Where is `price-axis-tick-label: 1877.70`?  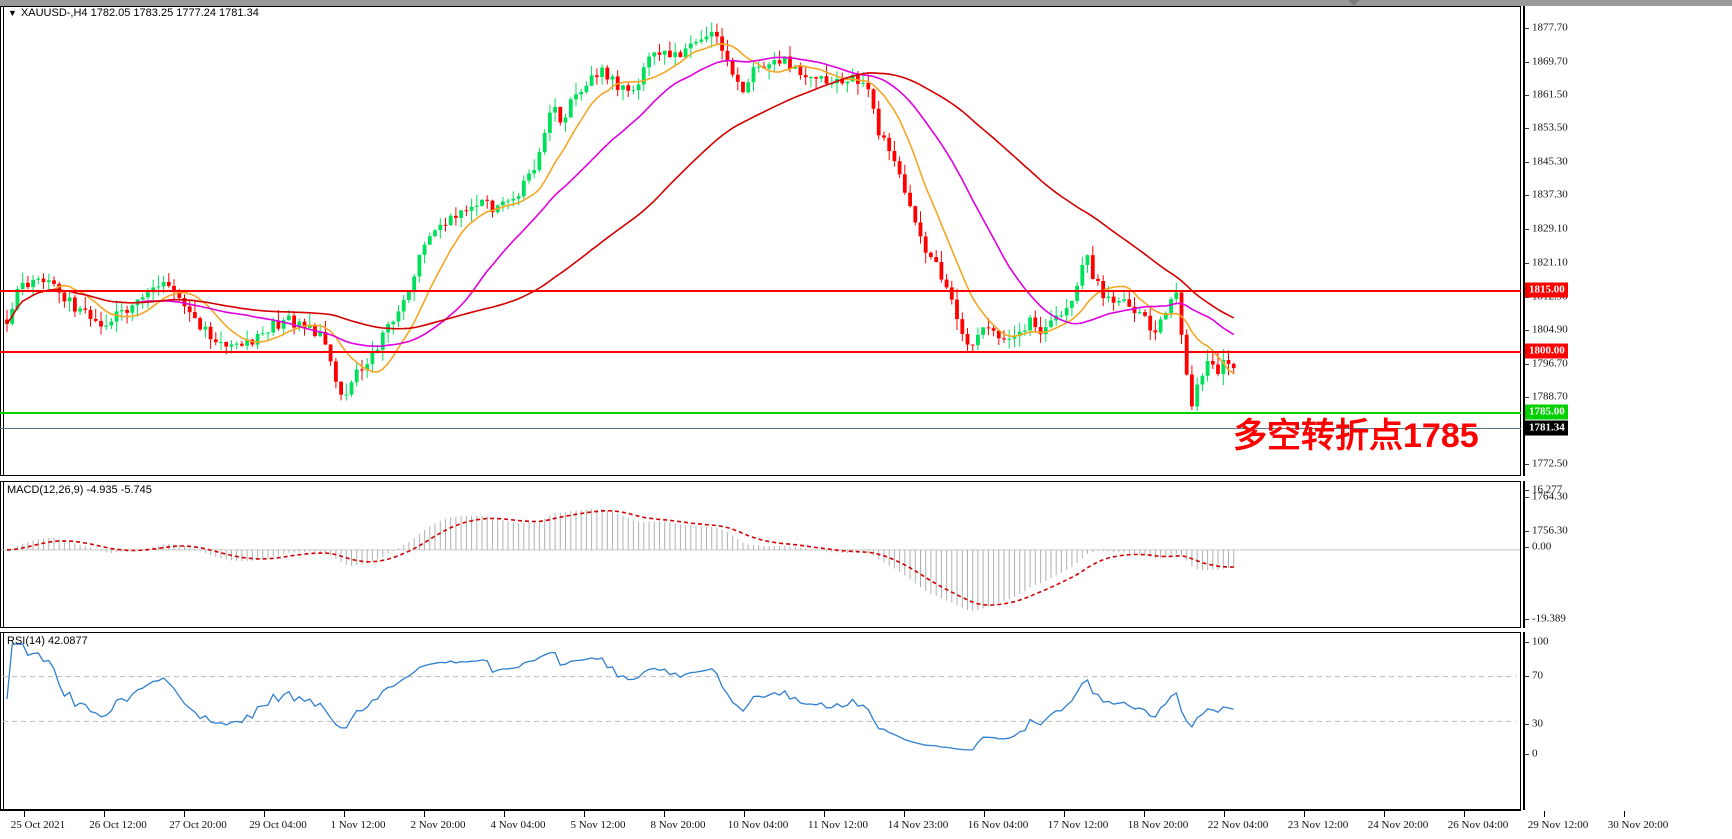
price-axis-tick-label: 1877.70 is located at coordinates (1550, 27).